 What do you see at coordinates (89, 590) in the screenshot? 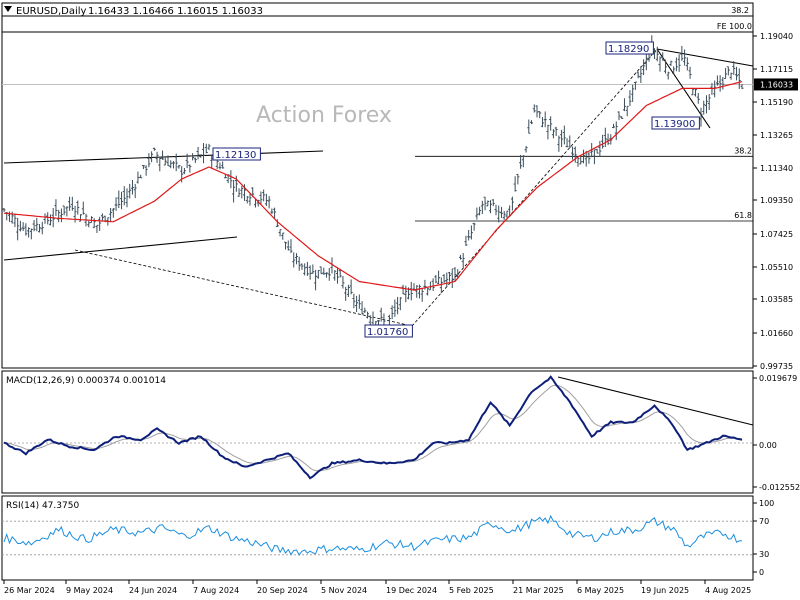
I see `time-axis-label: 9 May 2024` at bounding box center [89, 590].